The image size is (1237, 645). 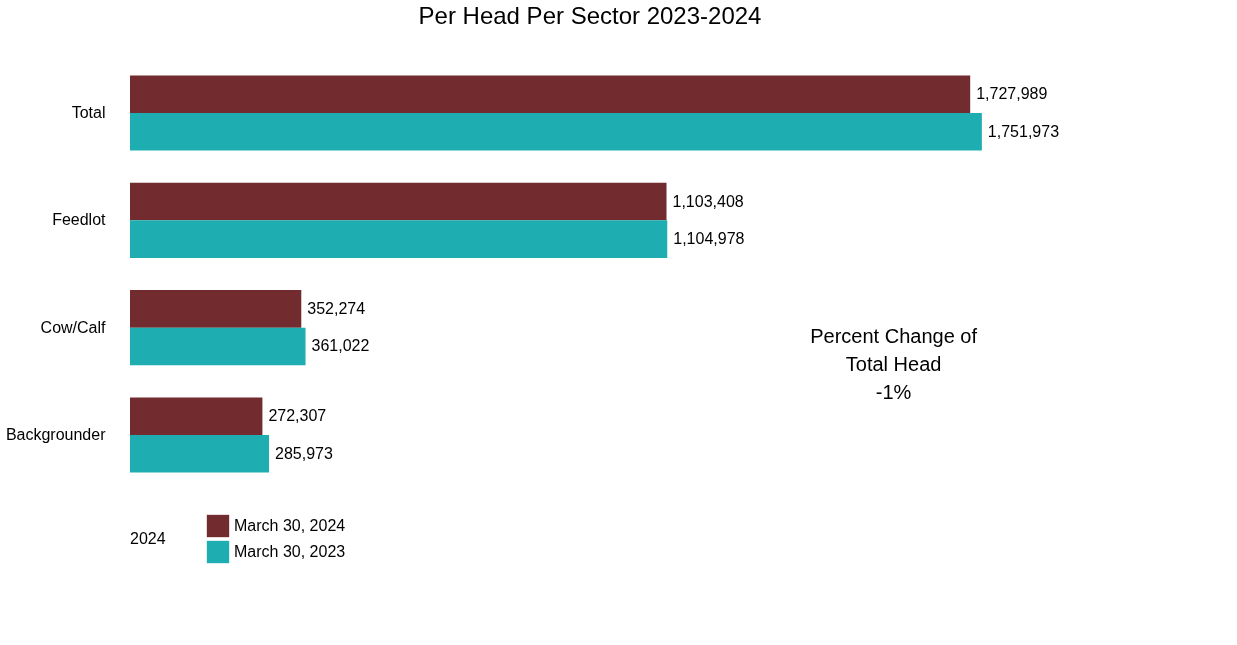 What do you see at coordinates (290, 551) in the screenshot?
I see `legend-label: March 30, 2023` at bounding box center [290, 551].